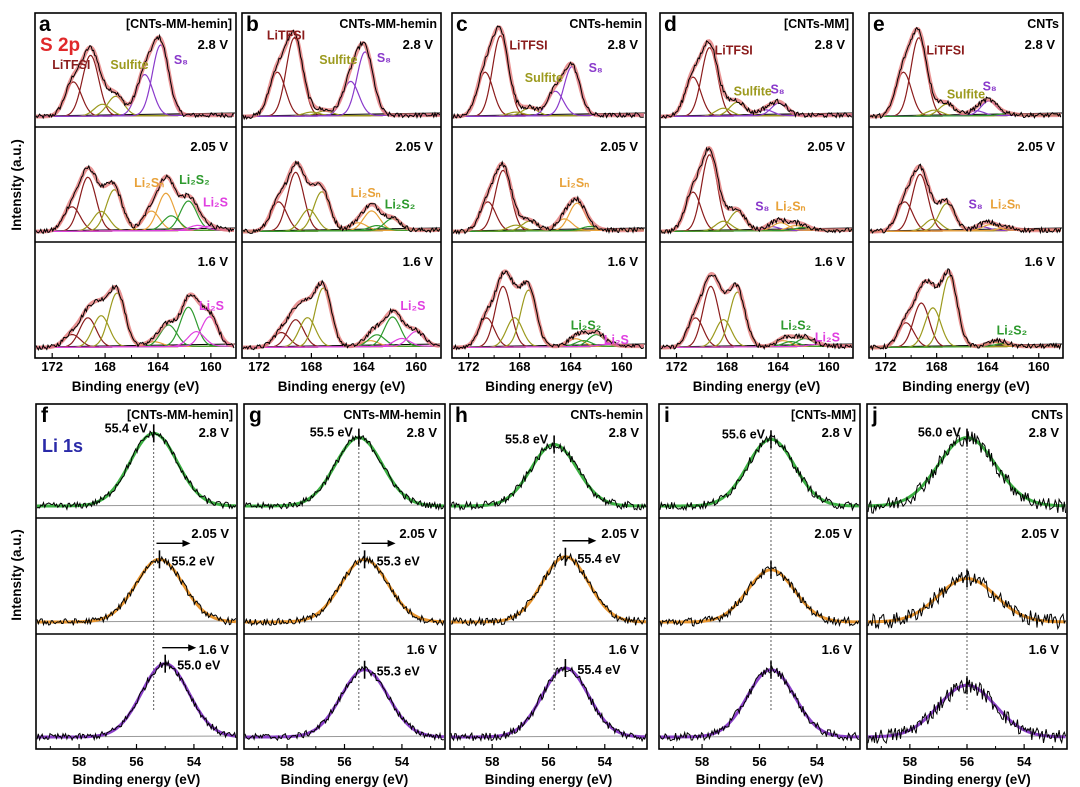 The image size is (1080, 787). Describe the element at coordinates (45, 24) in the screenshot. I see `panel-letter: a` at that location.